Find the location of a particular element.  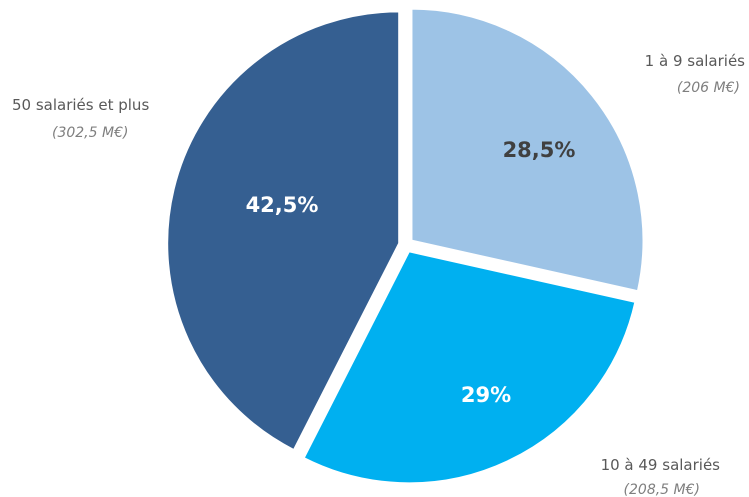

percent-label-10-49: 29% is located at coordinates (486, 395).